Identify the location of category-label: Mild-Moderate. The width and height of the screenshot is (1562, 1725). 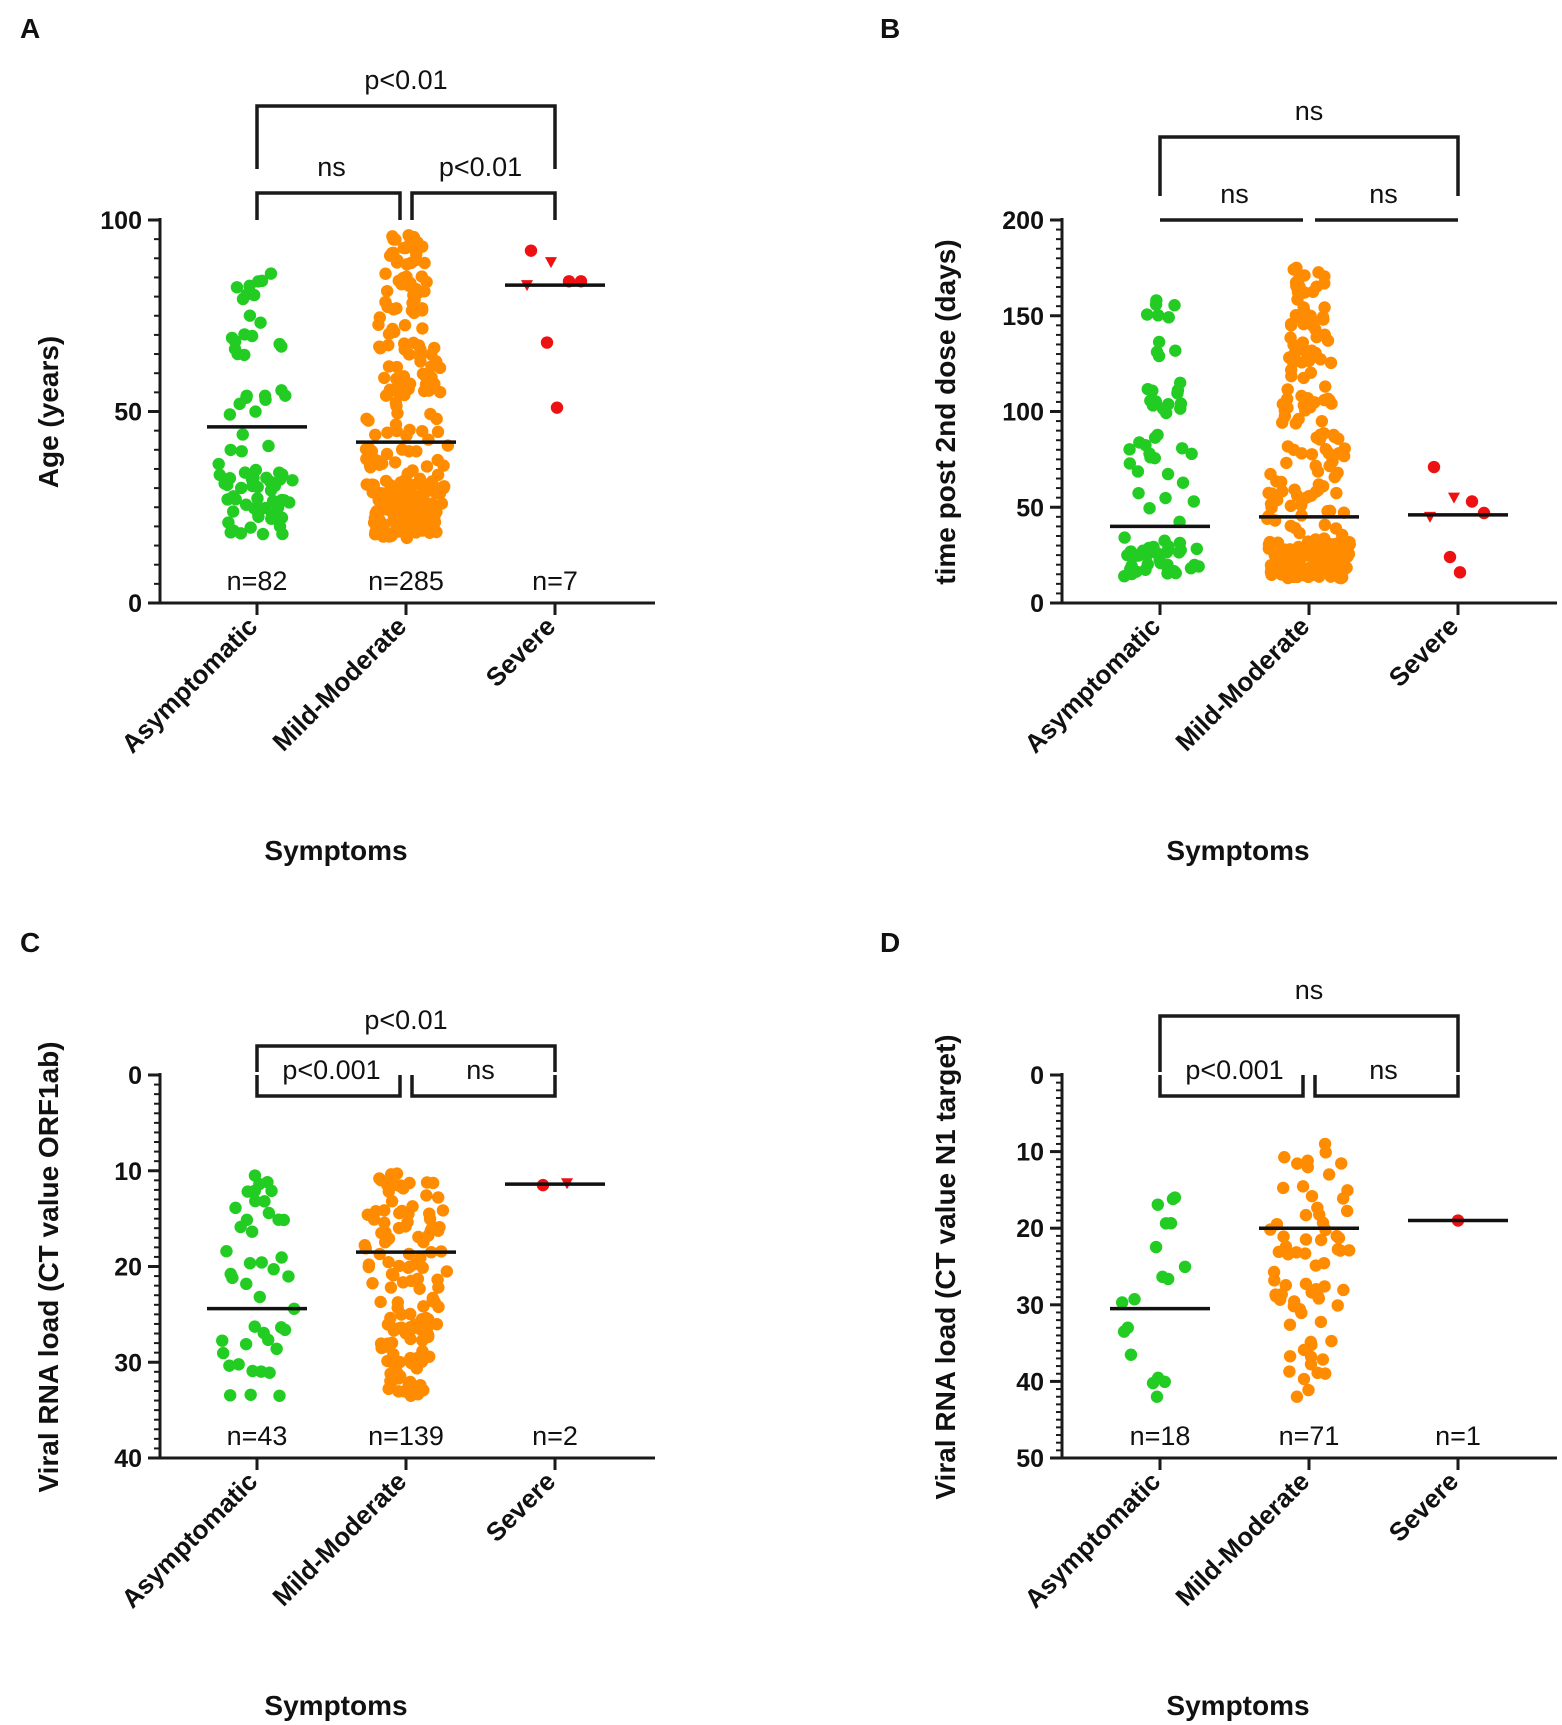
(1242, 1539).